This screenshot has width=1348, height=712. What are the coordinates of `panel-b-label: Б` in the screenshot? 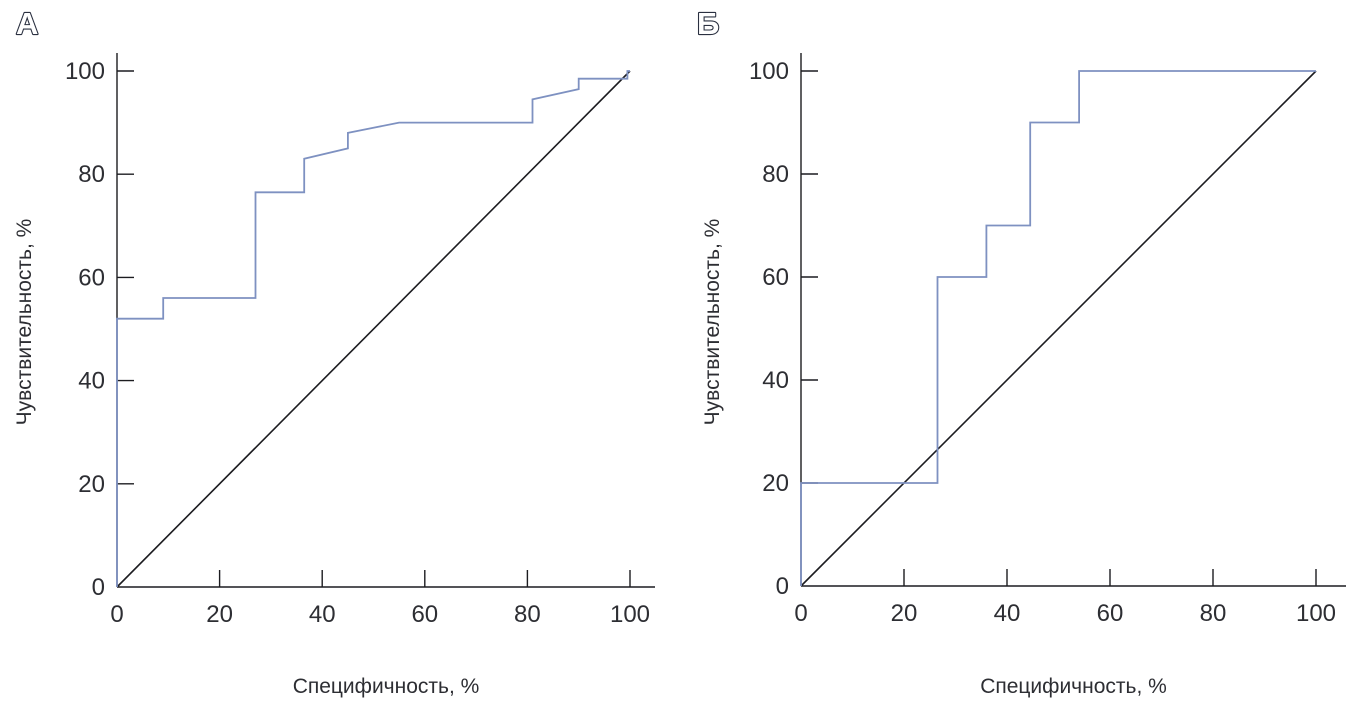 It's located at (708, 23).